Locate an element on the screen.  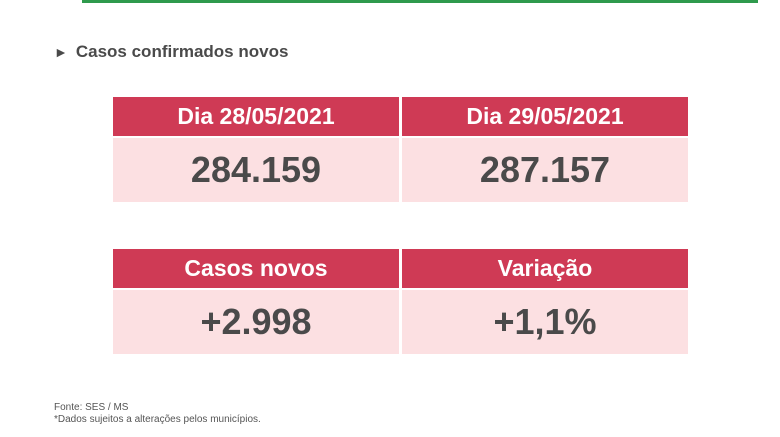
section-title-text: Casos confirmados novos is located at coordinates (182, 51).